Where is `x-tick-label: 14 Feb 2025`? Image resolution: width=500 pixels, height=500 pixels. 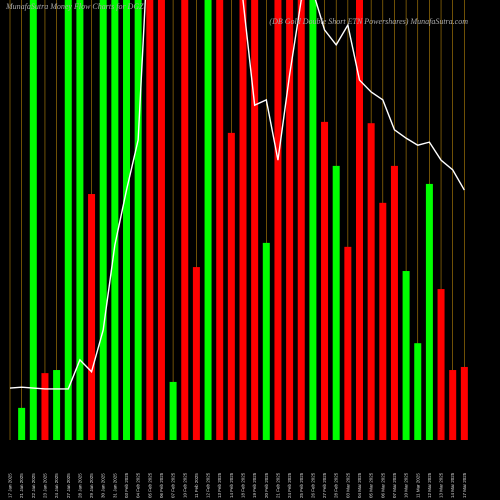 x-tick-label: 14 Feb 2025 is located at coordinates (231, 485).